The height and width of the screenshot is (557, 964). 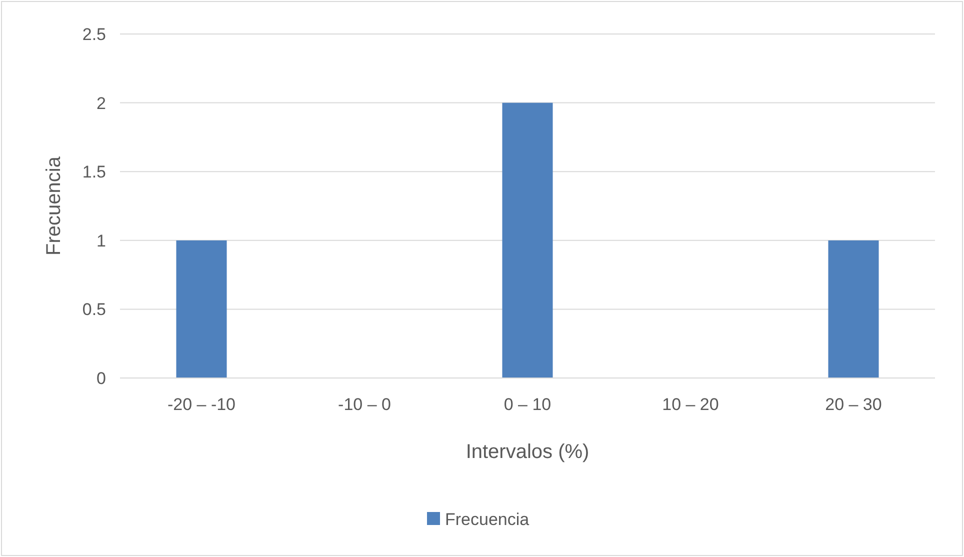 What do you see at coordinates (364, 404) in the screenshot?
I see `x-tick-label: -10 – 0` at bounding box center [364, 404].